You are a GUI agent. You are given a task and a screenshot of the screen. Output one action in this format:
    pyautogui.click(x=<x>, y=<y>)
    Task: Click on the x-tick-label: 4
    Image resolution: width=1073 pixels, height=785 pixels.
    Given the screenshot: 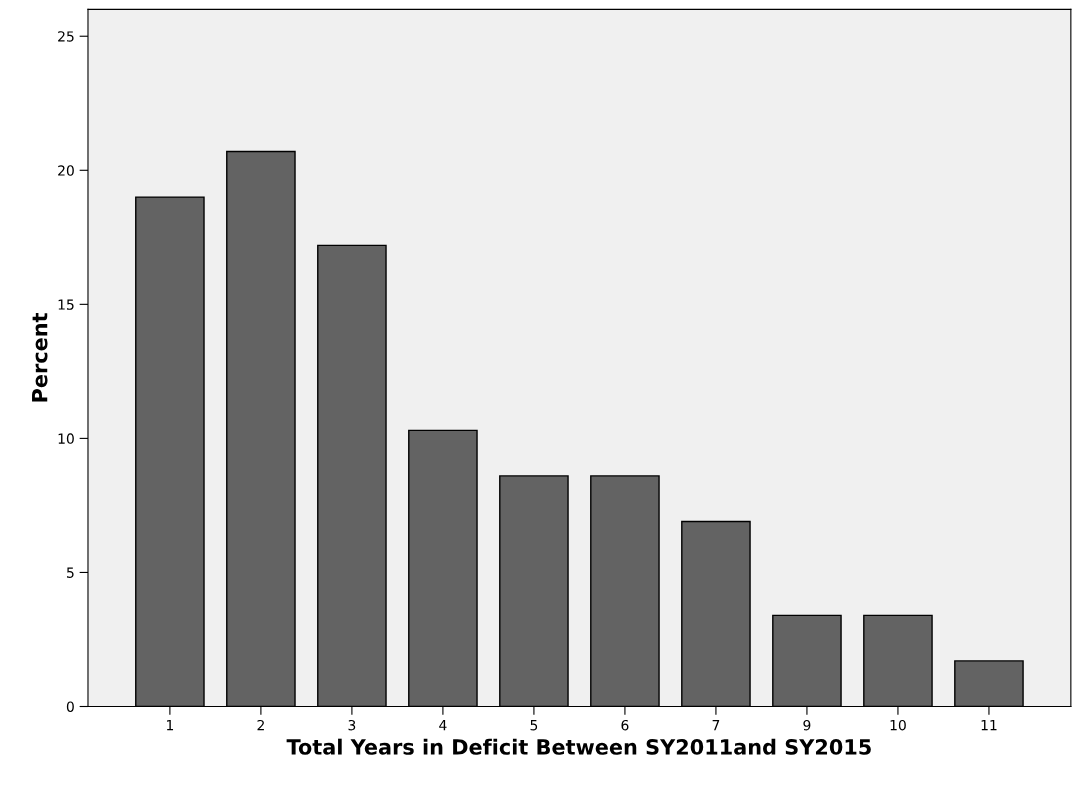 What is the action you would take?
    pyautogui.click(x=443, y=725)
    